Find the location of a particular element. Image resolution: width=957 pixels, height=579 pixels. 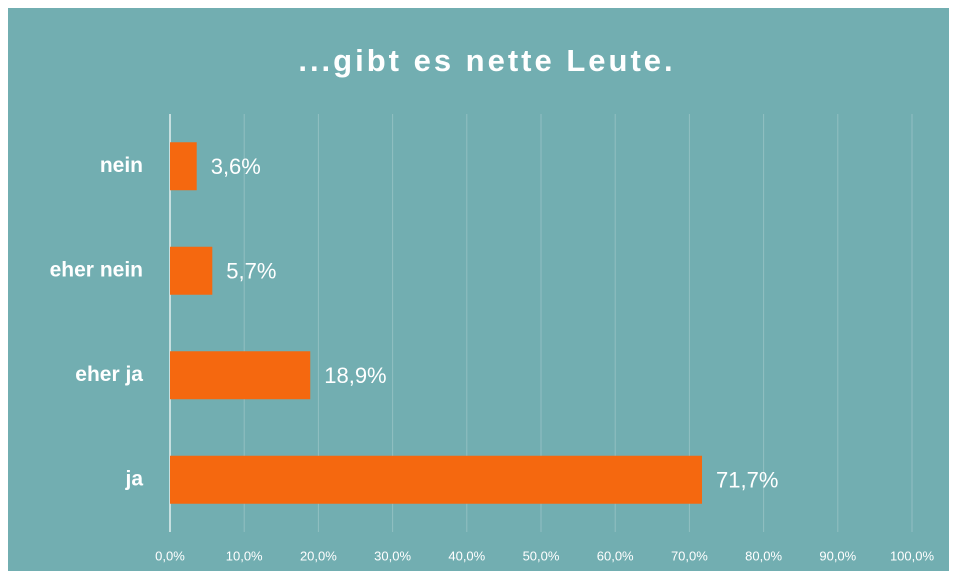

x-tick-label: 30,0% is located at coordinates (392, 555).